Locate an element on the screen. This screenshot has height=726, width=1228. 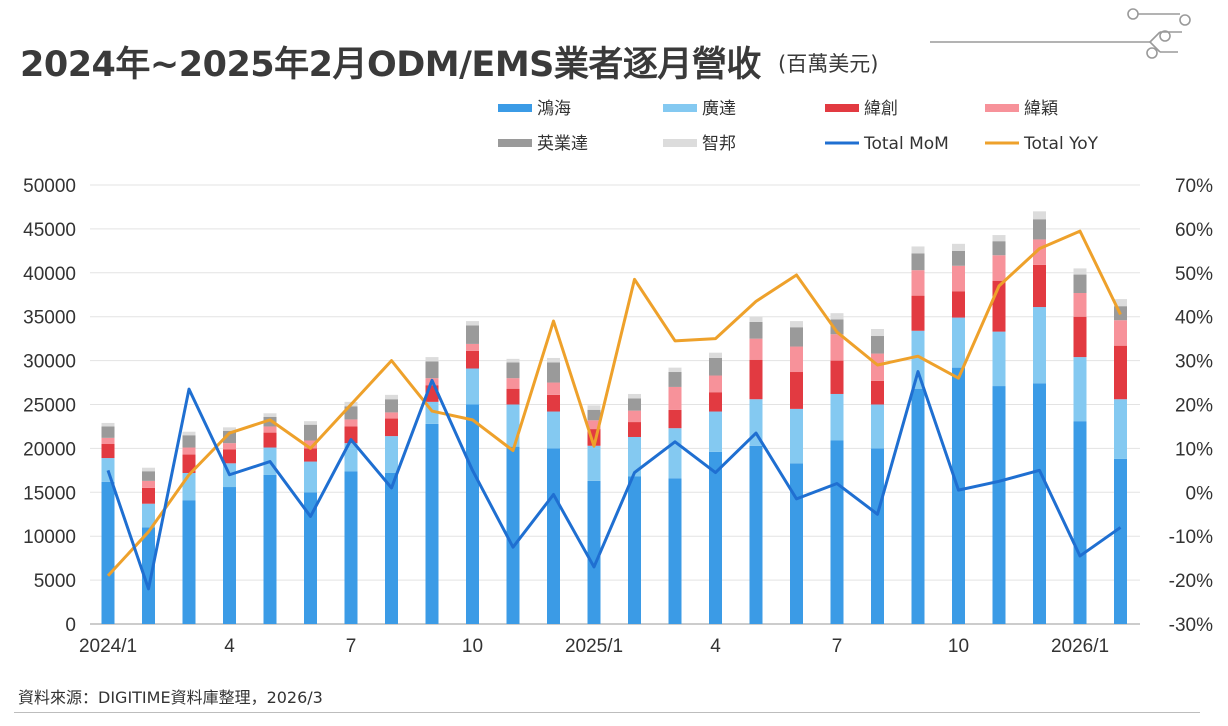
x-tick-label: 7 is located at coordinates (351, 646).